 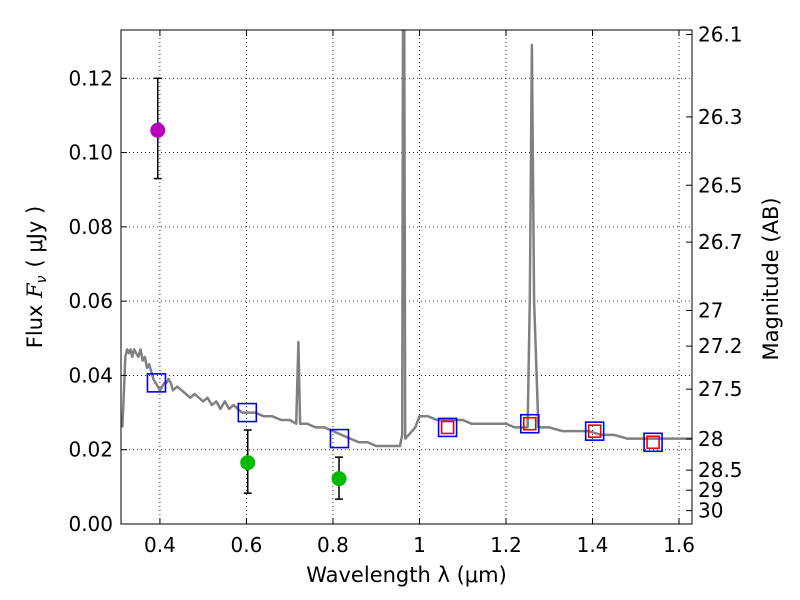 I want to click on y-axis-label: Flux Fν ( μJy ), so click(x=36, y=277).